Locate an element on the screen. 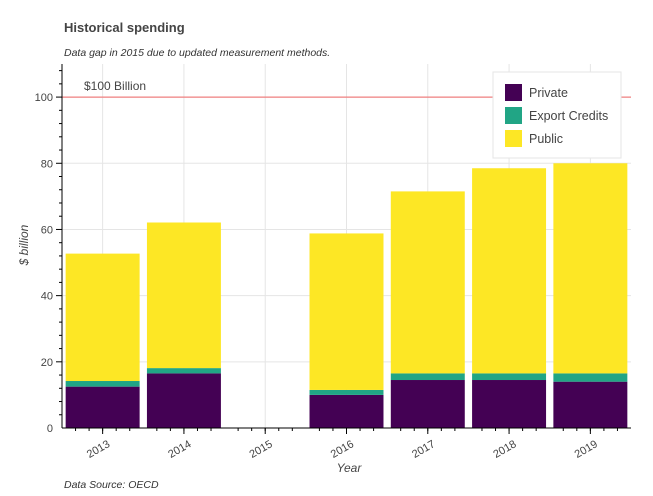  bar-export-credits-2019 is located at coordinates (590, 377).